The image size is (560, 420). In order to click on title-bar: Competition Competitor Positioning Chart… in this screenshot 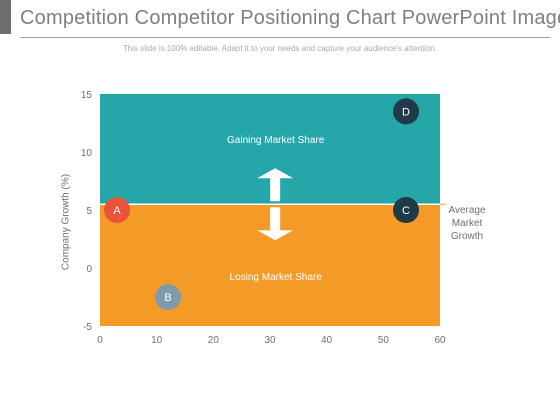, I will do `click(280, 20)`.